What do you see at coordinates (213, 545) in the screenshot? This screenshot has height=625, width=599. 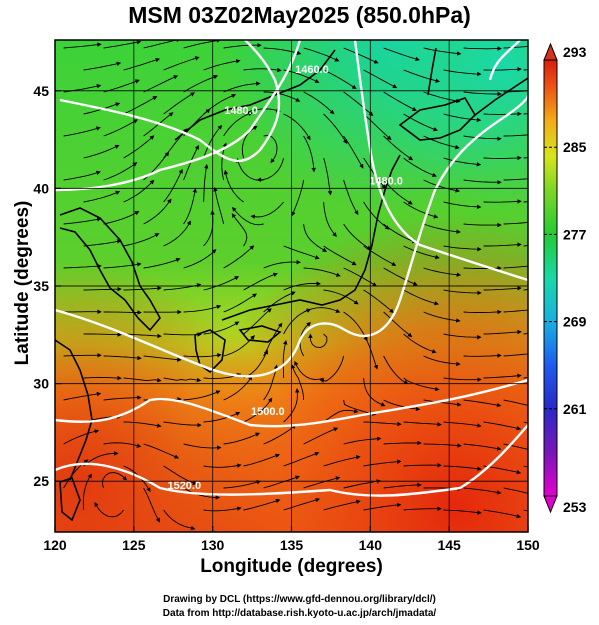 I see `x-tick-label: 130` at bounding box center [213, 545].